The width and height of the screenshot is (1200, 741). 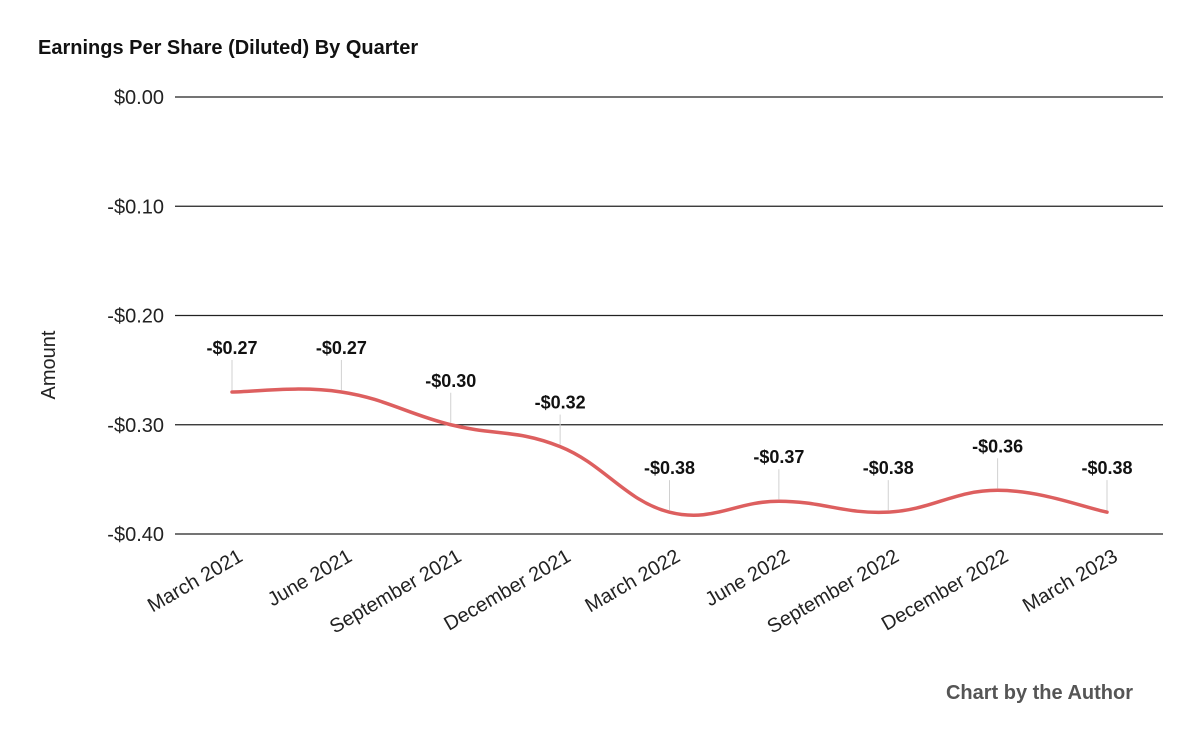 What do you see at coordinates (228, 48) in the screenshot?
I see `chart-title: Earnings Per Share (Diluted) By Quarter` at bounding box center [228, 48].